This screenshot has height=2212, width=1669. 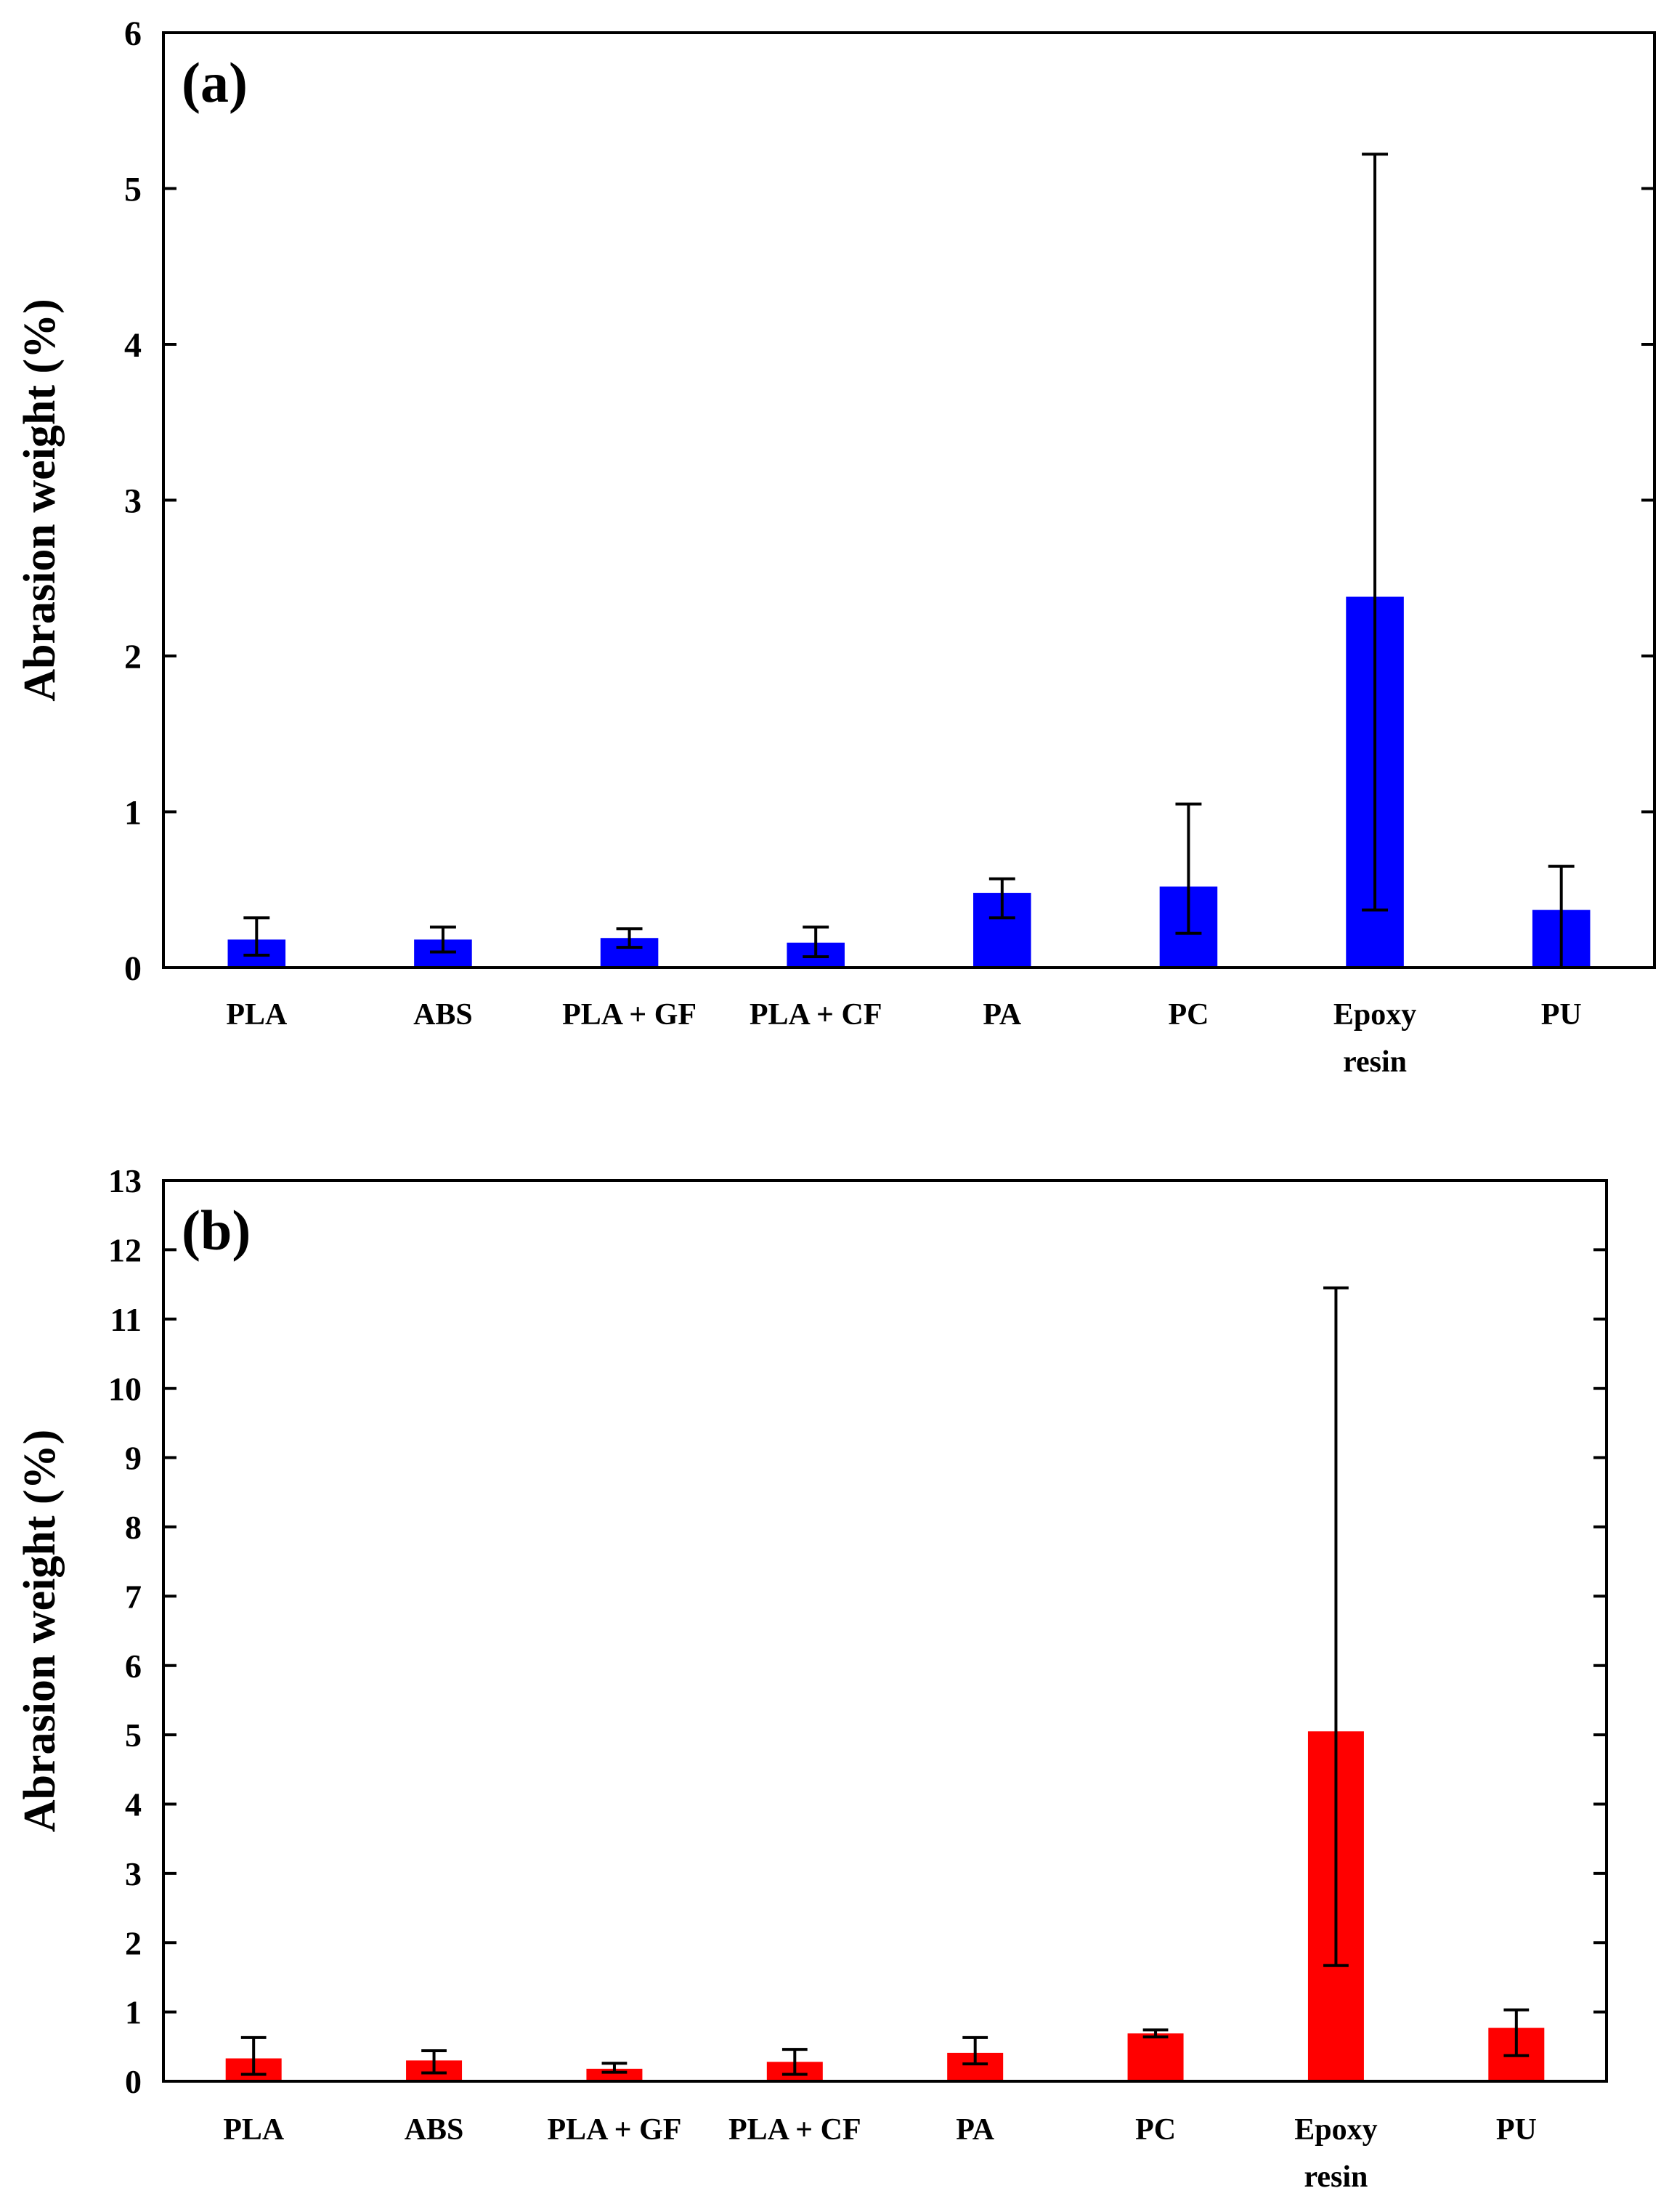 What do you see at coordinates (125, 1180) in the screenshot?
I see `y-tick-label: 13` at bounding box center [125, 1180].